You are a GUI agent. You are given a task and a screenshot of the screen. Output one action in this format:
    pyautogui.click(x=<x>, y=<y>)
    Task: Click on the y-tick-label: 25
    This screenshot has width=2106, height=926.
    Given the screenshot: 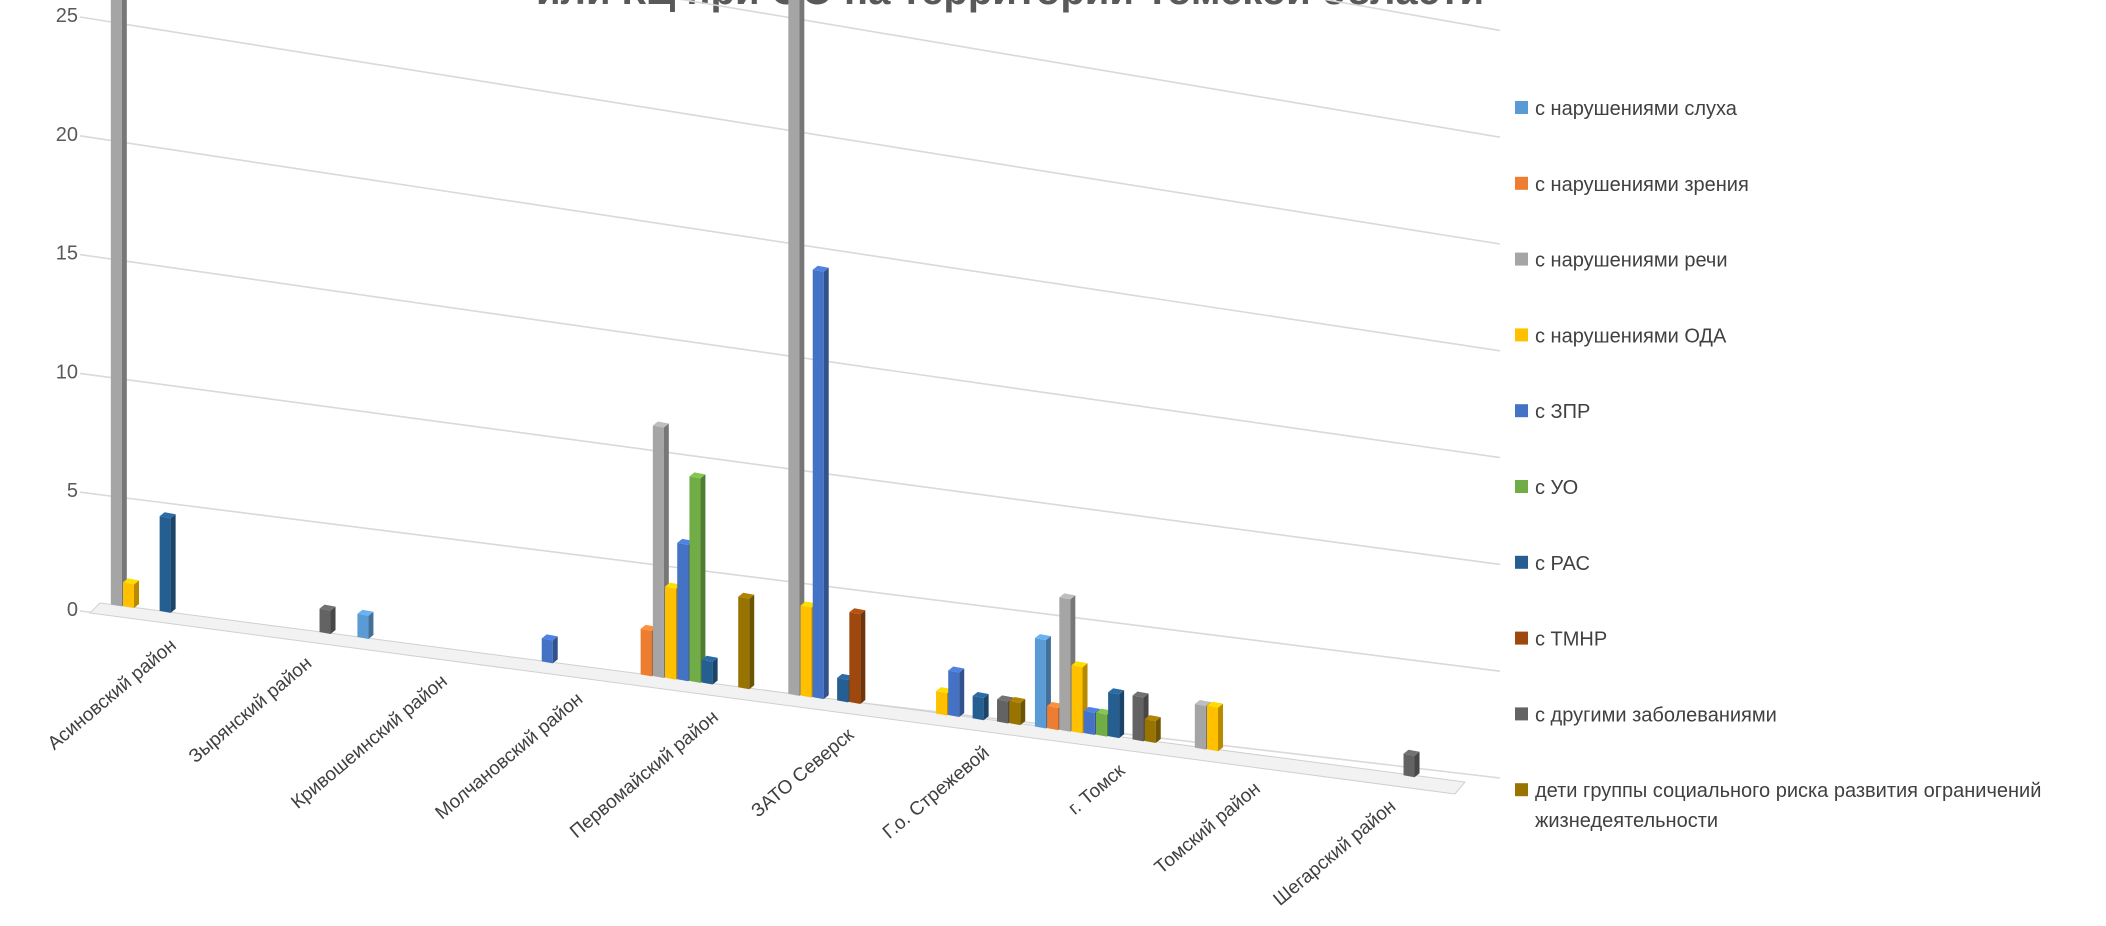 What is the action you would take?
    pyautogui.click(x=67, y=16)
    